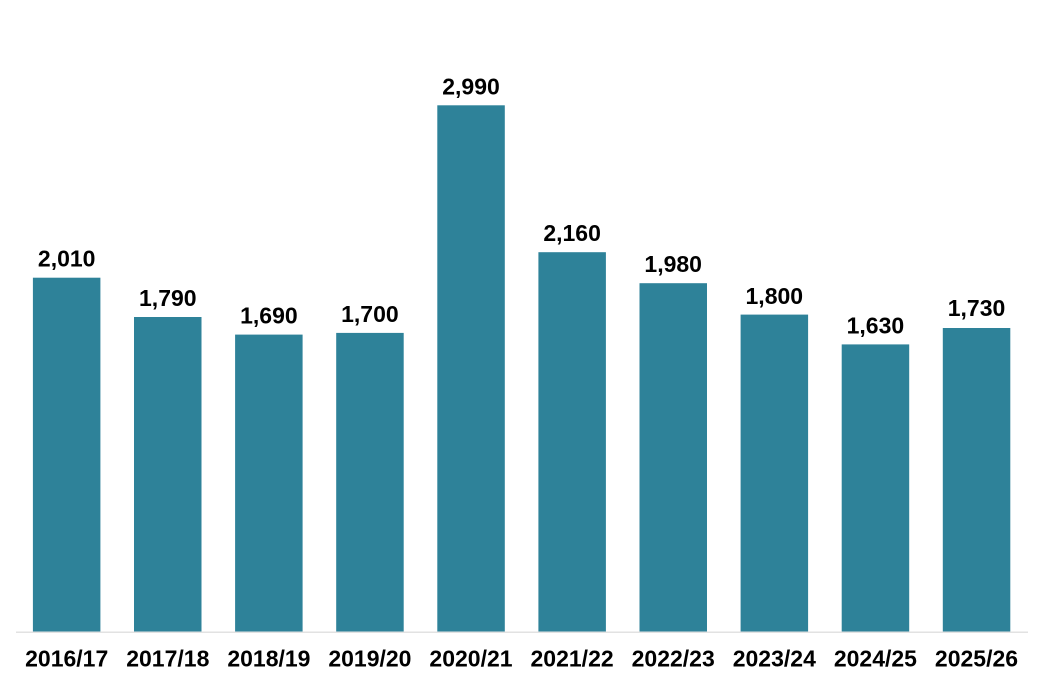  I want to click on svg-text: 2025/26, so click(976, 658).